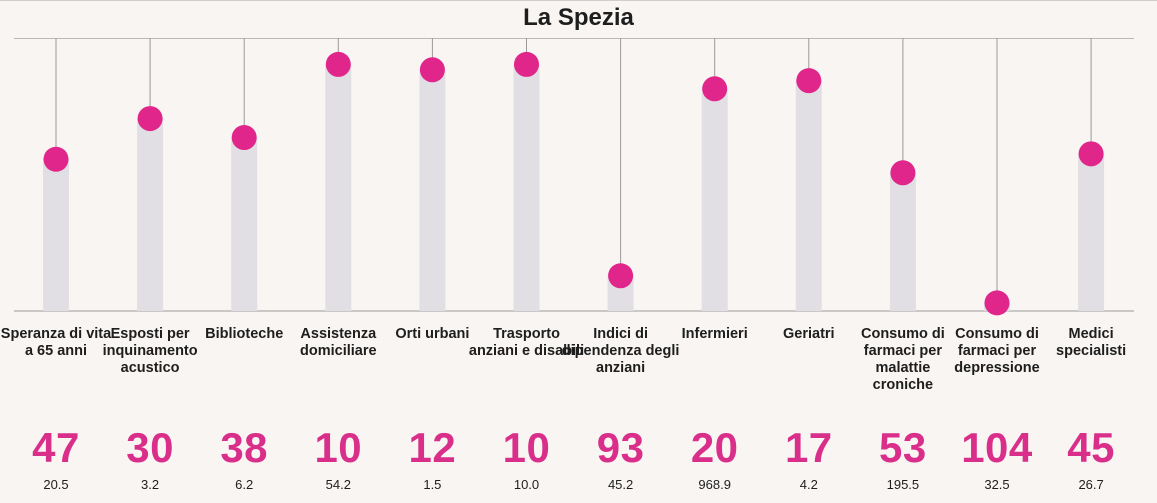 The width and height of the screenshot is (1157, 503). What do you see at coordinates (578, 17) in the screenshot?
I see `chart-title: La Spezia` at bounding box center [578, 17].